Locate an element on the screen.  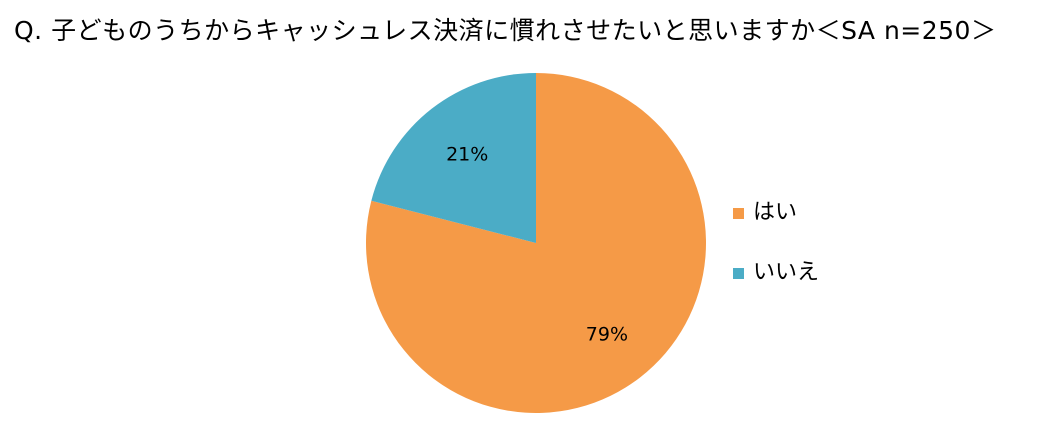
legend-item-yes: はい is located at coordinates (776, 213).